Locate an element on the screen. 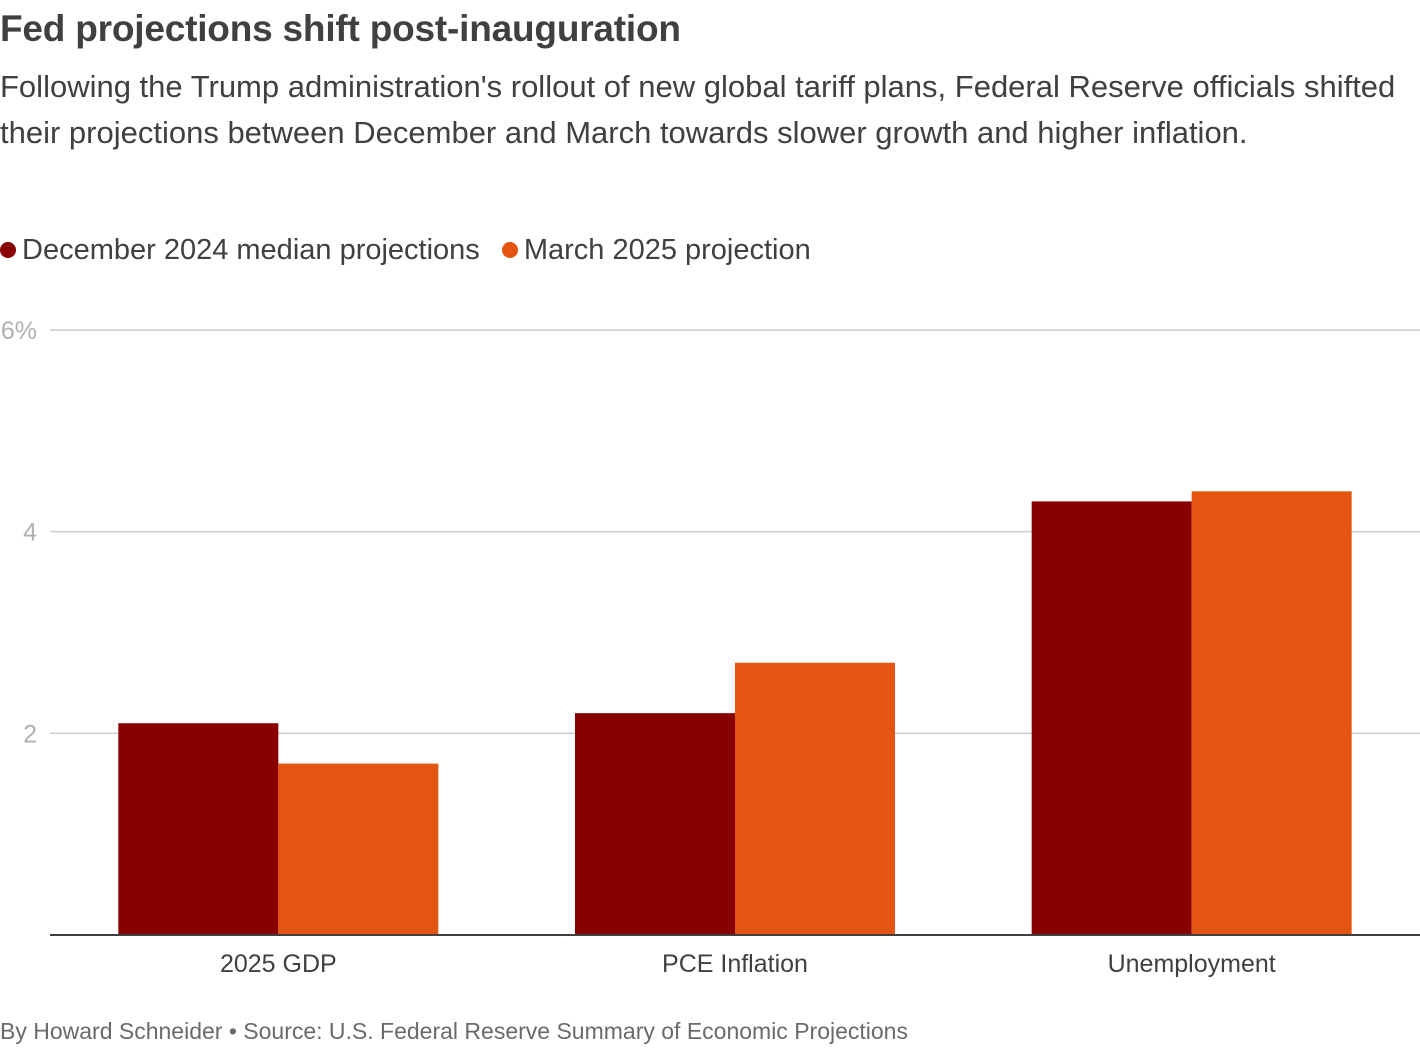 The height and width of the screenshot is (1048, 1420). legend-item-march: March 2025 projection is located at coordinates (656, 250).